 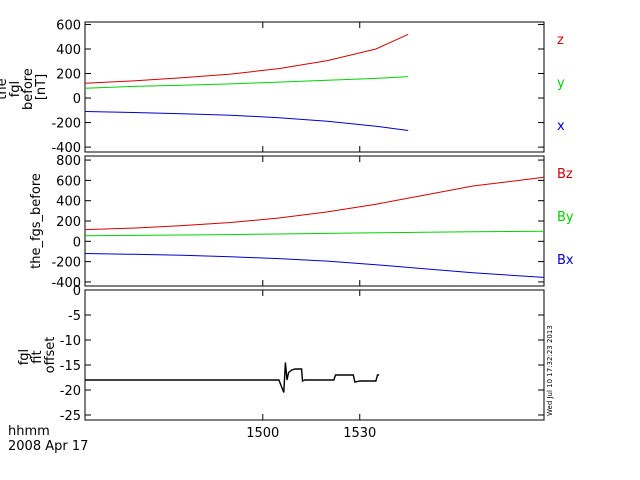 I want to click on x-tick-label: 1500, so click(x=262, y=433).